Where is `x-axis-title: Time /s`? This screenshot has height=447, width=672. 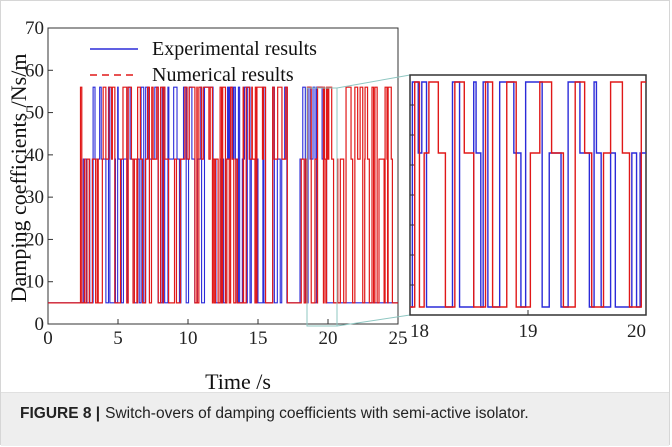
x-axis-title: Time /s is located at coordinates (238, 380).